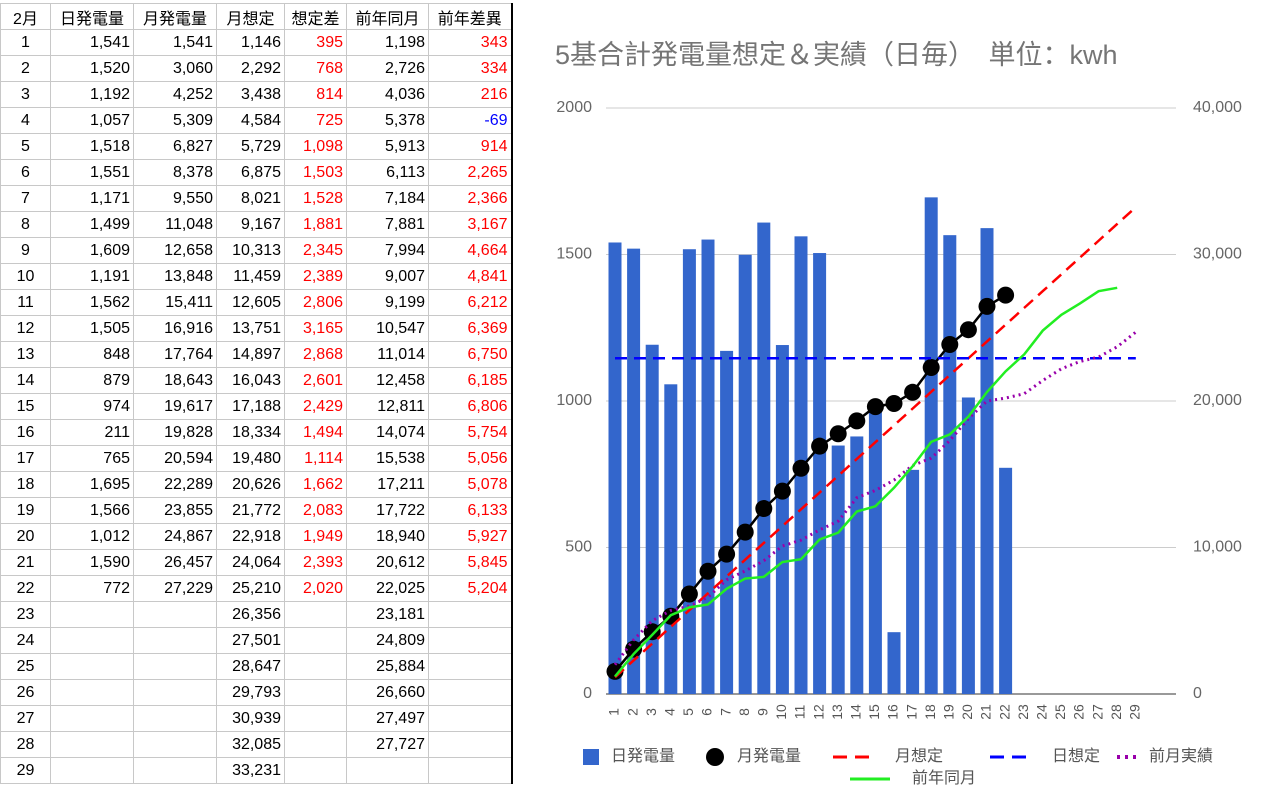 Image resolution: width=1263 pixels, height=789 pixels. Describe the element at coordinates (315, 172) in the screenshot. I see `table-cell: 1,503` at that location.